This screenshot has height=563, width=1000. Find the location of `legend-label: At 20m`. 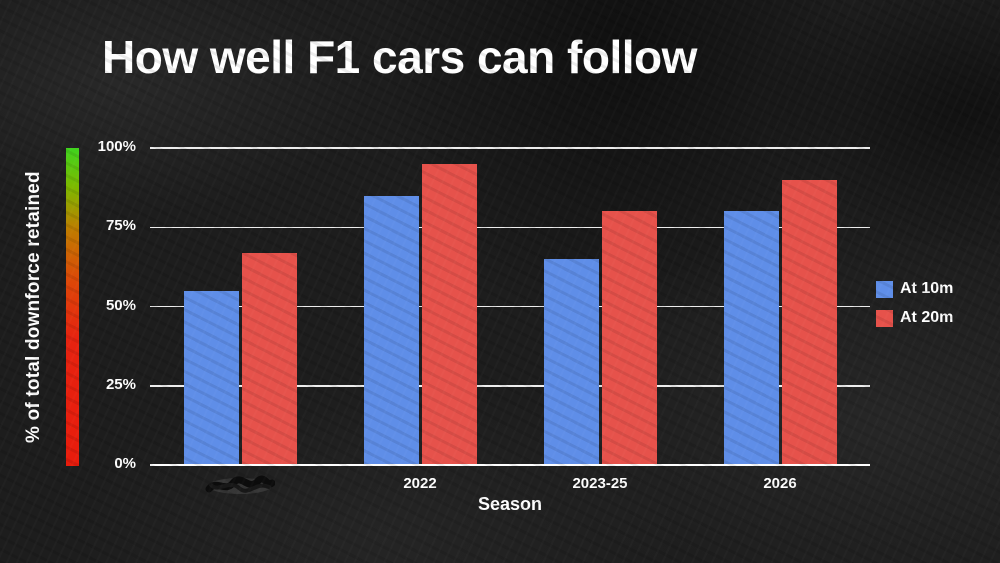

legend-label: At 20m is located at coordinates (927, 317).